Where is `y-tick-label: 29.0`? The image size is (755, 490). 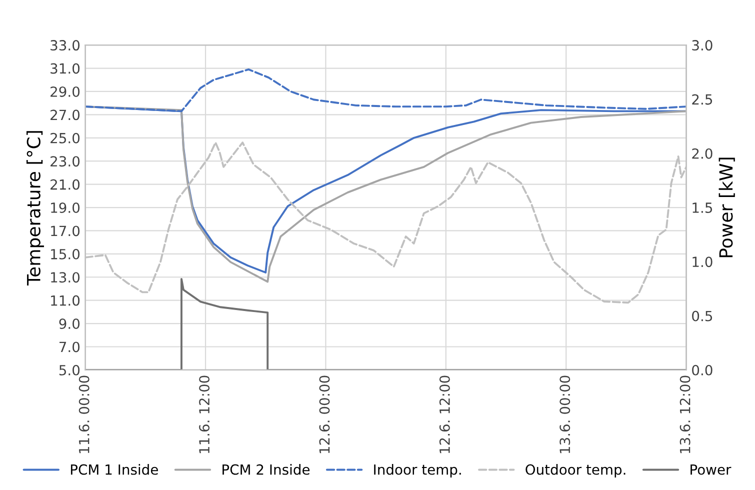 y-tick-label: 29.0 is located at coordinates (65, 91).